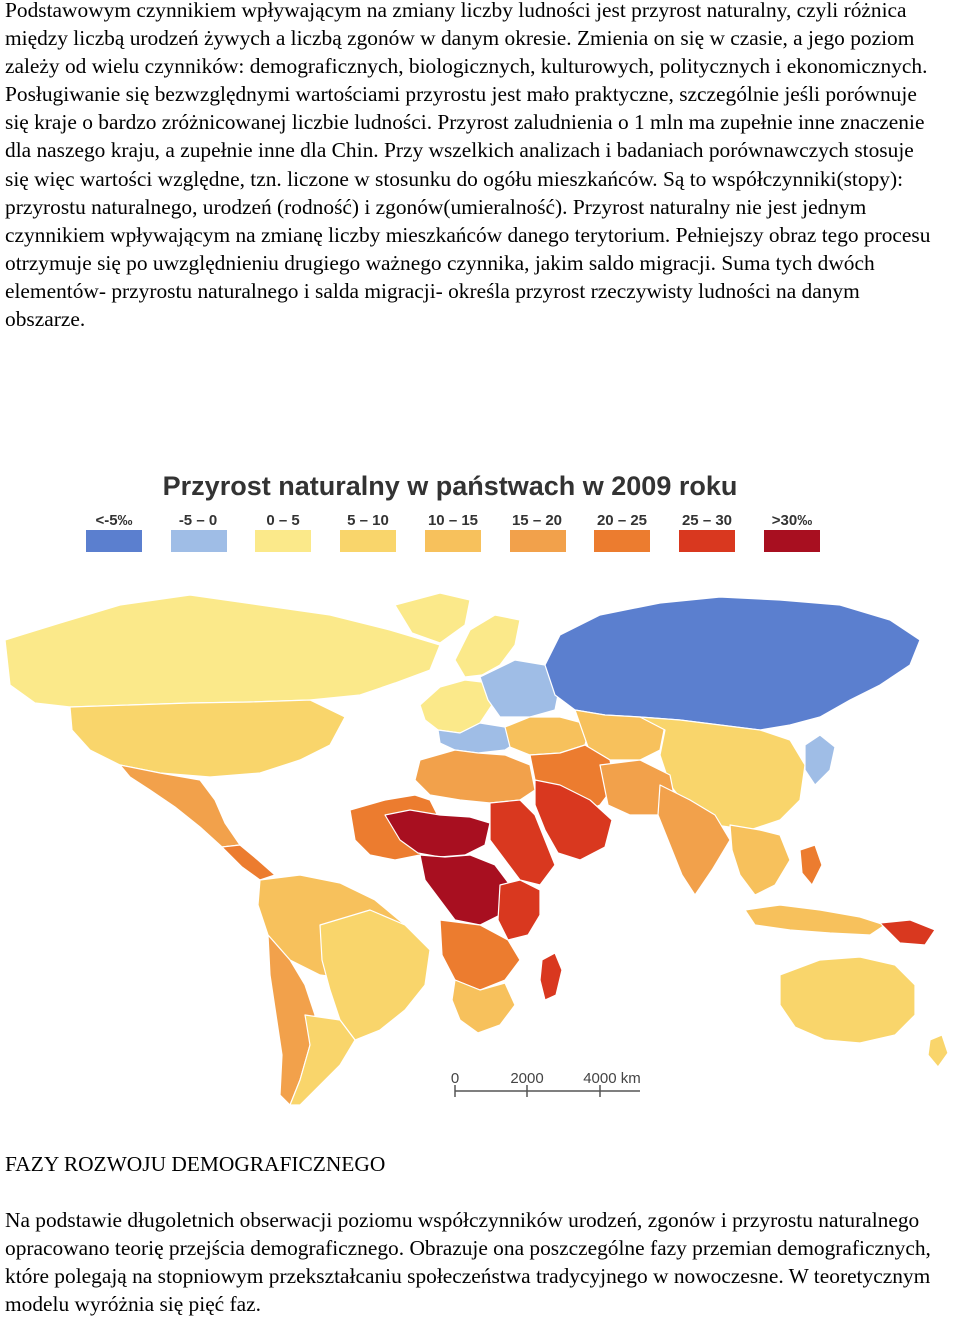 The image size is (960, 1318). I want to click on indonesia-region, so click(815, 920).